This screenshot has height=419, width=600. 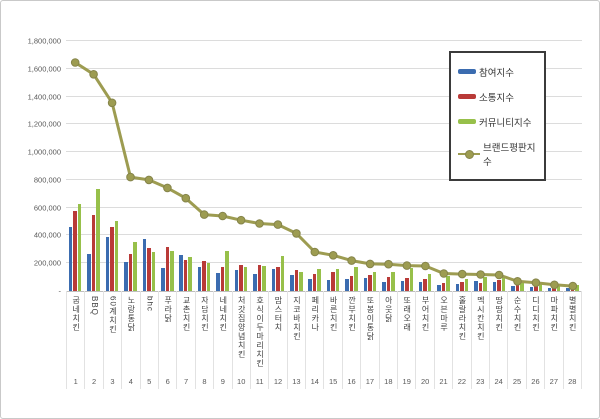 I want to click on category-rank-number: 26, so click(x=535, y=381).